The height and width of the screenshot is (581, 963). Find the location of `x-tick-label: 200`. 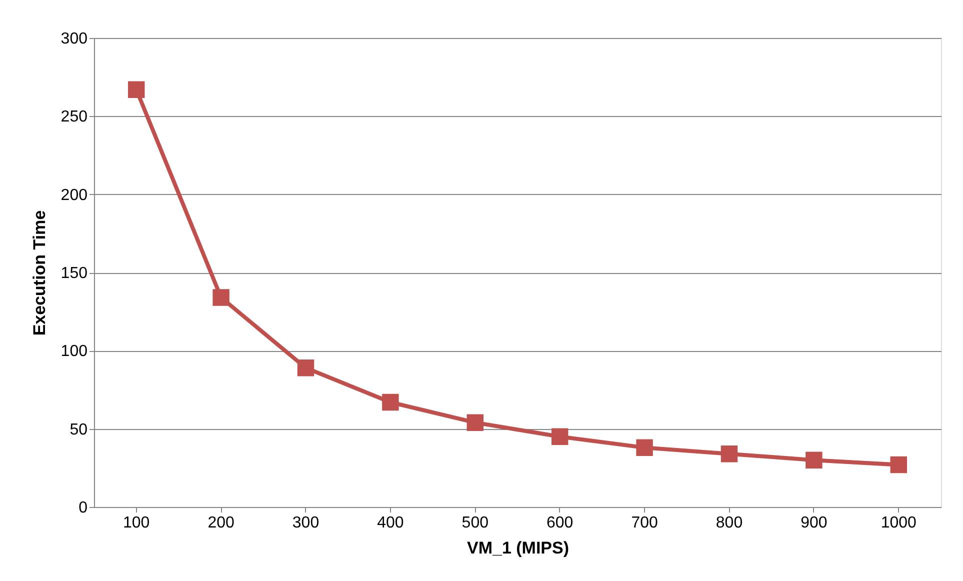

x-tick-label: 200 is located at coordinates (221, 523).